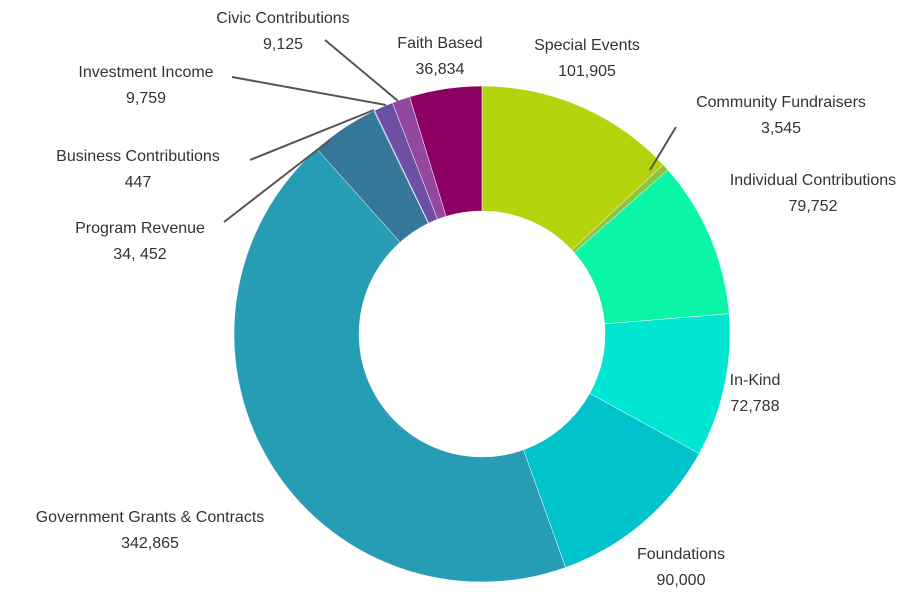  I want to click on slice-label: Individual Contributions, so click(813, 180).